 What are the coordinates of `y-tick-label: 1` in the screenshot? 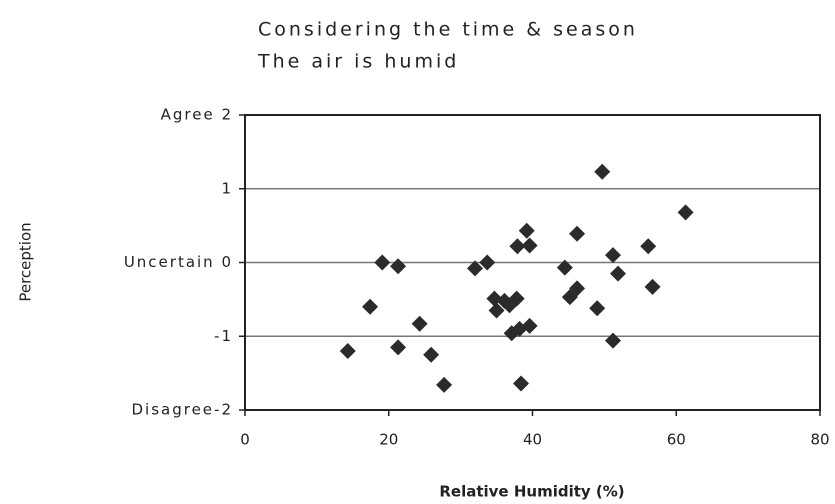 It's located at (227, 188).